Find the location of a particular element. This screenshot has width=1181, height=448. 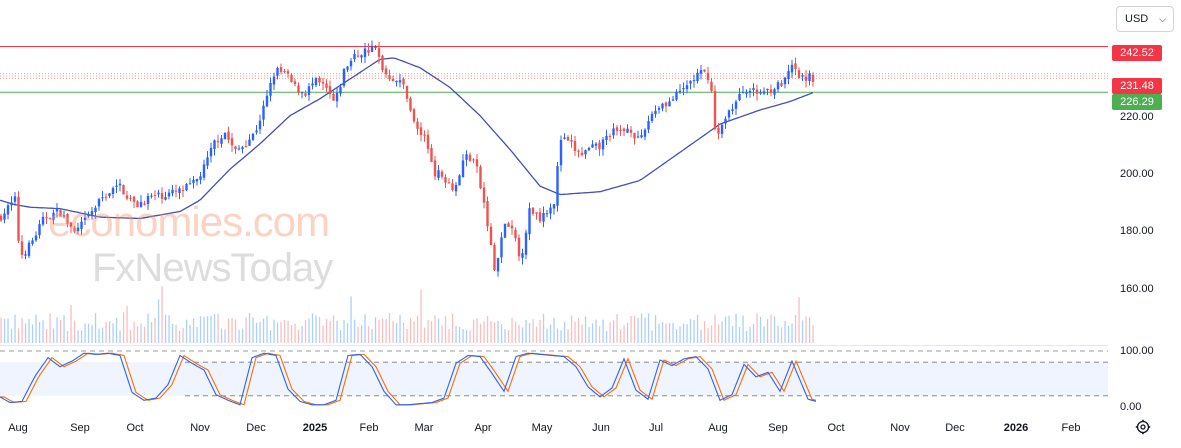

y-tick-220: 220.00 is located at coordinates (1137, 117).